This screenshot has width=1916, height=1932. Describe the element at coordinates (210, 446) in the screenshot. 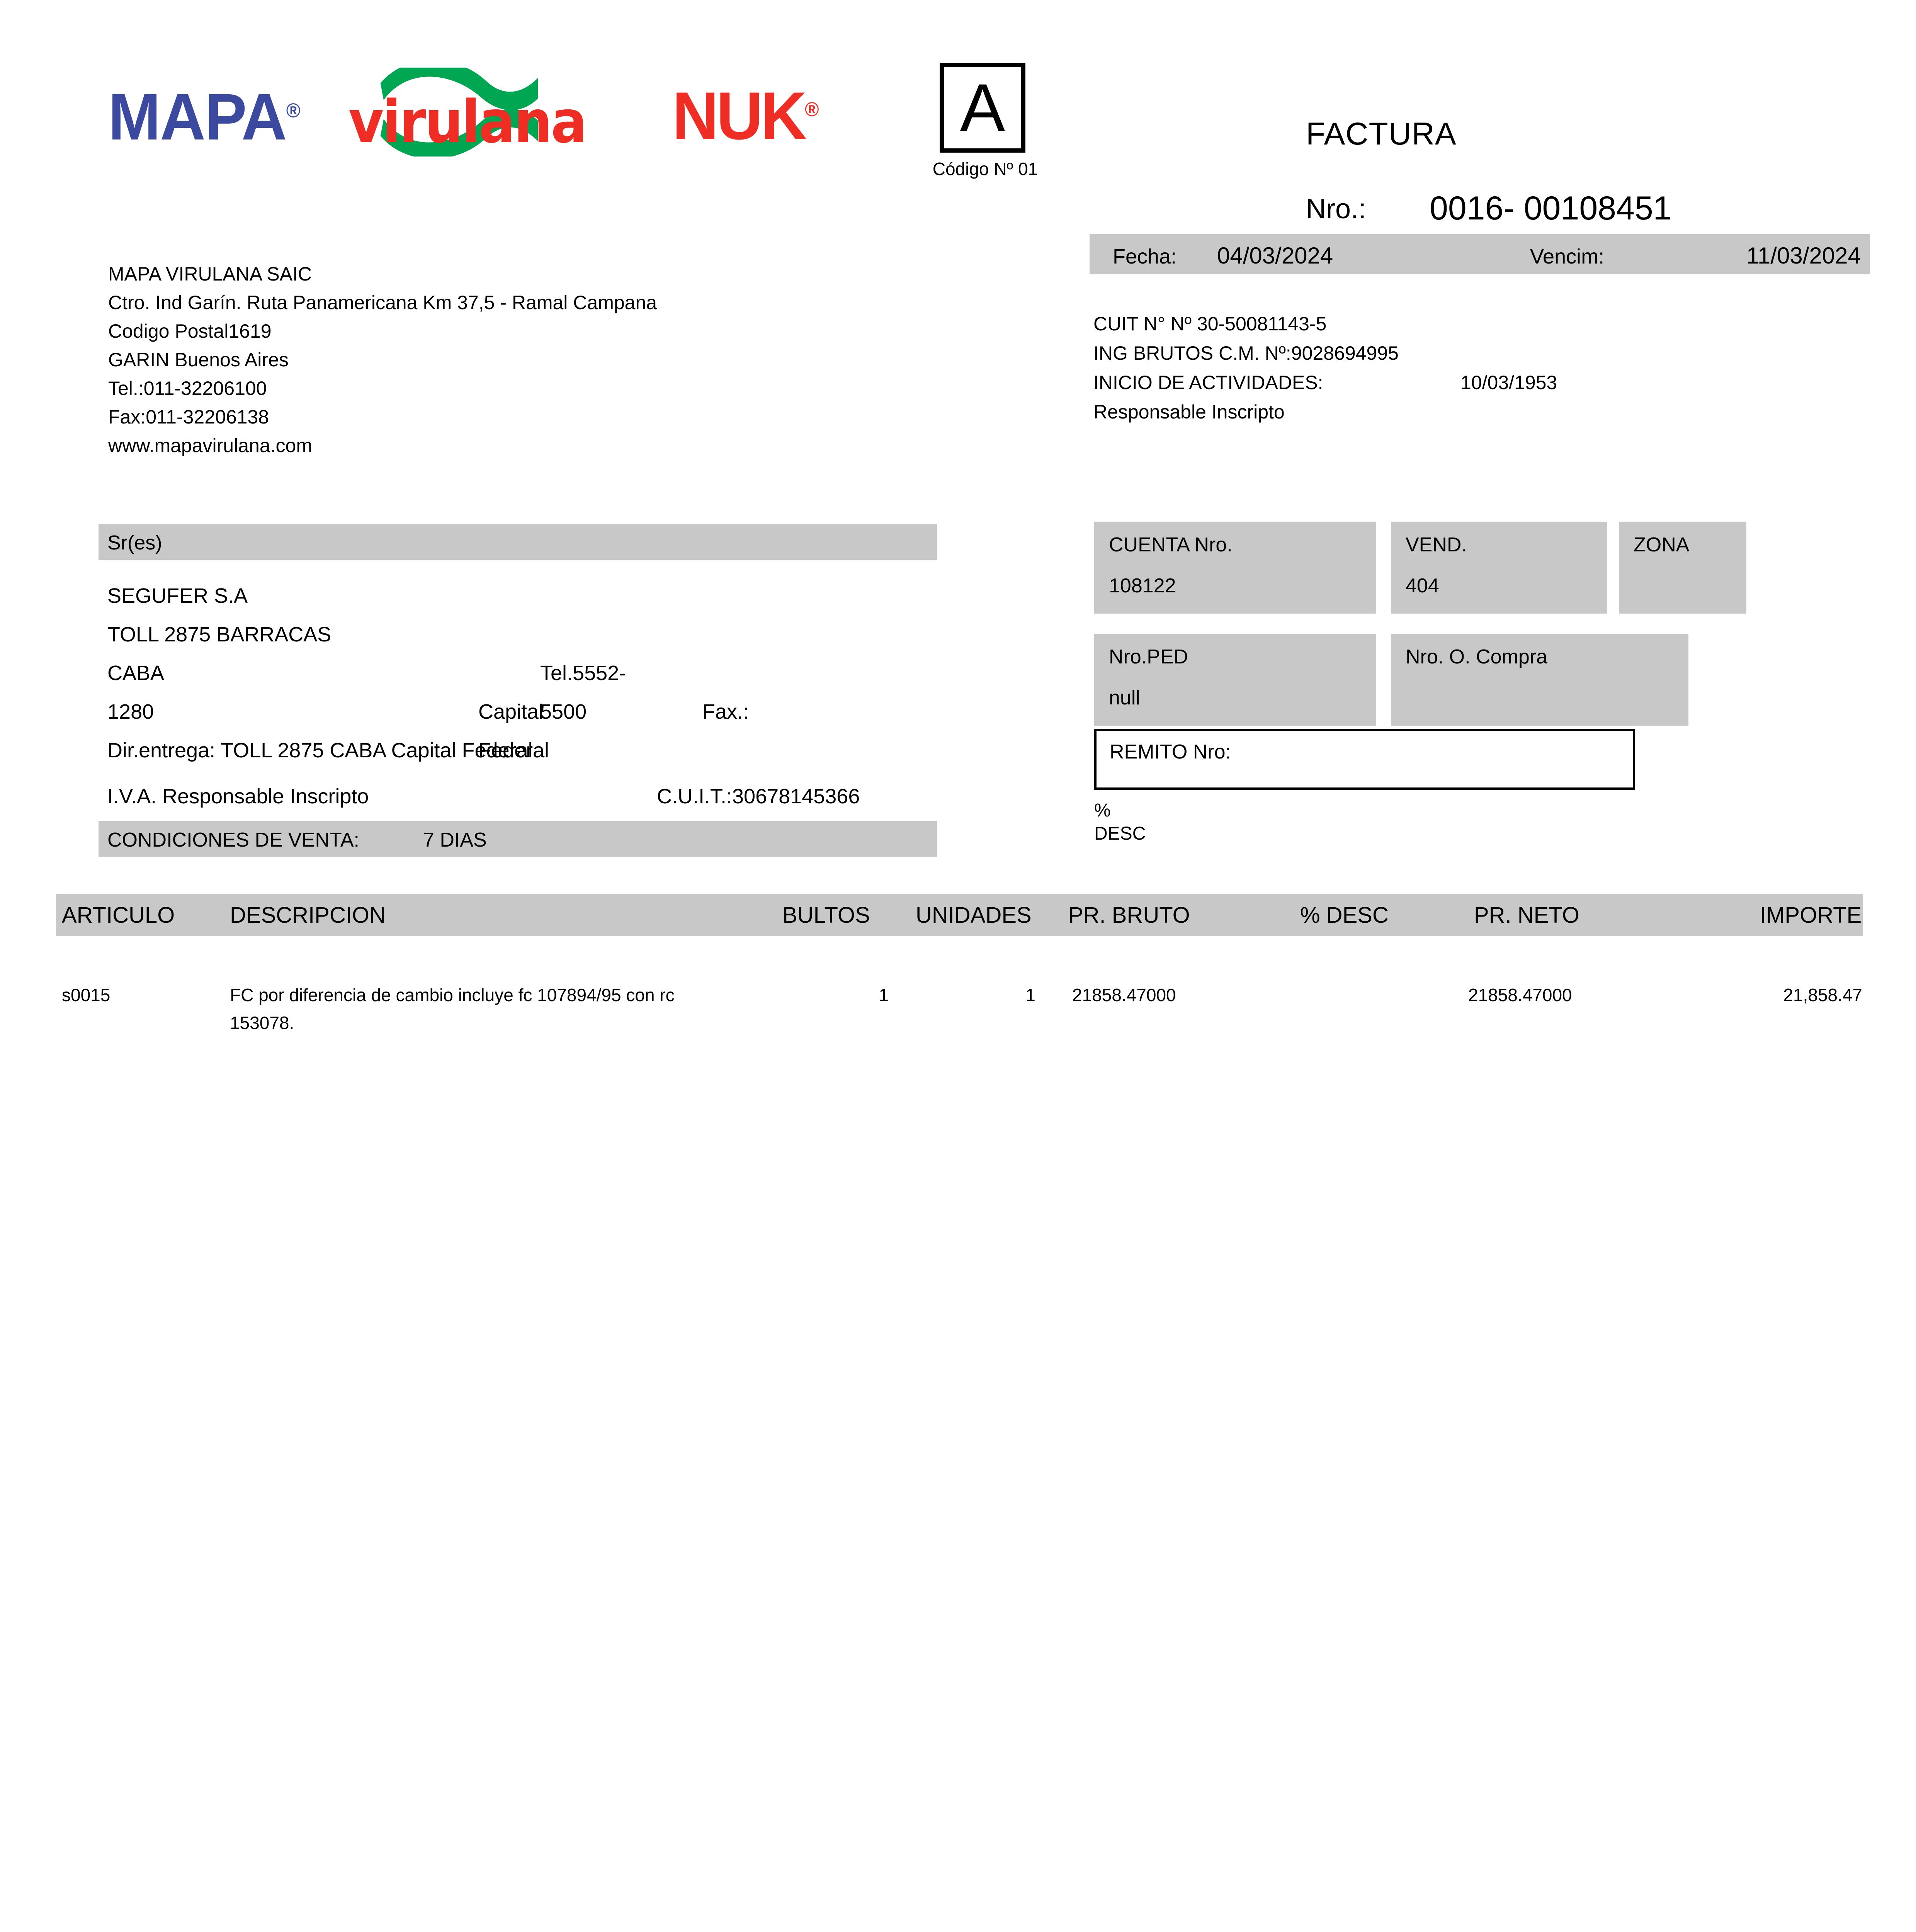

I see `company-website: www.mapavirulana.com` at that location.